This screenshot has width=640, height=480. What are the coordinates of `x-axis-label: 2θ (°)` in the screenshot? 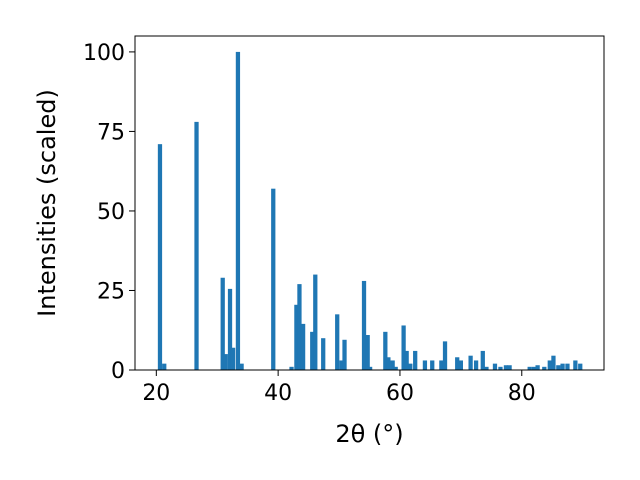 It's located at (369, 434).